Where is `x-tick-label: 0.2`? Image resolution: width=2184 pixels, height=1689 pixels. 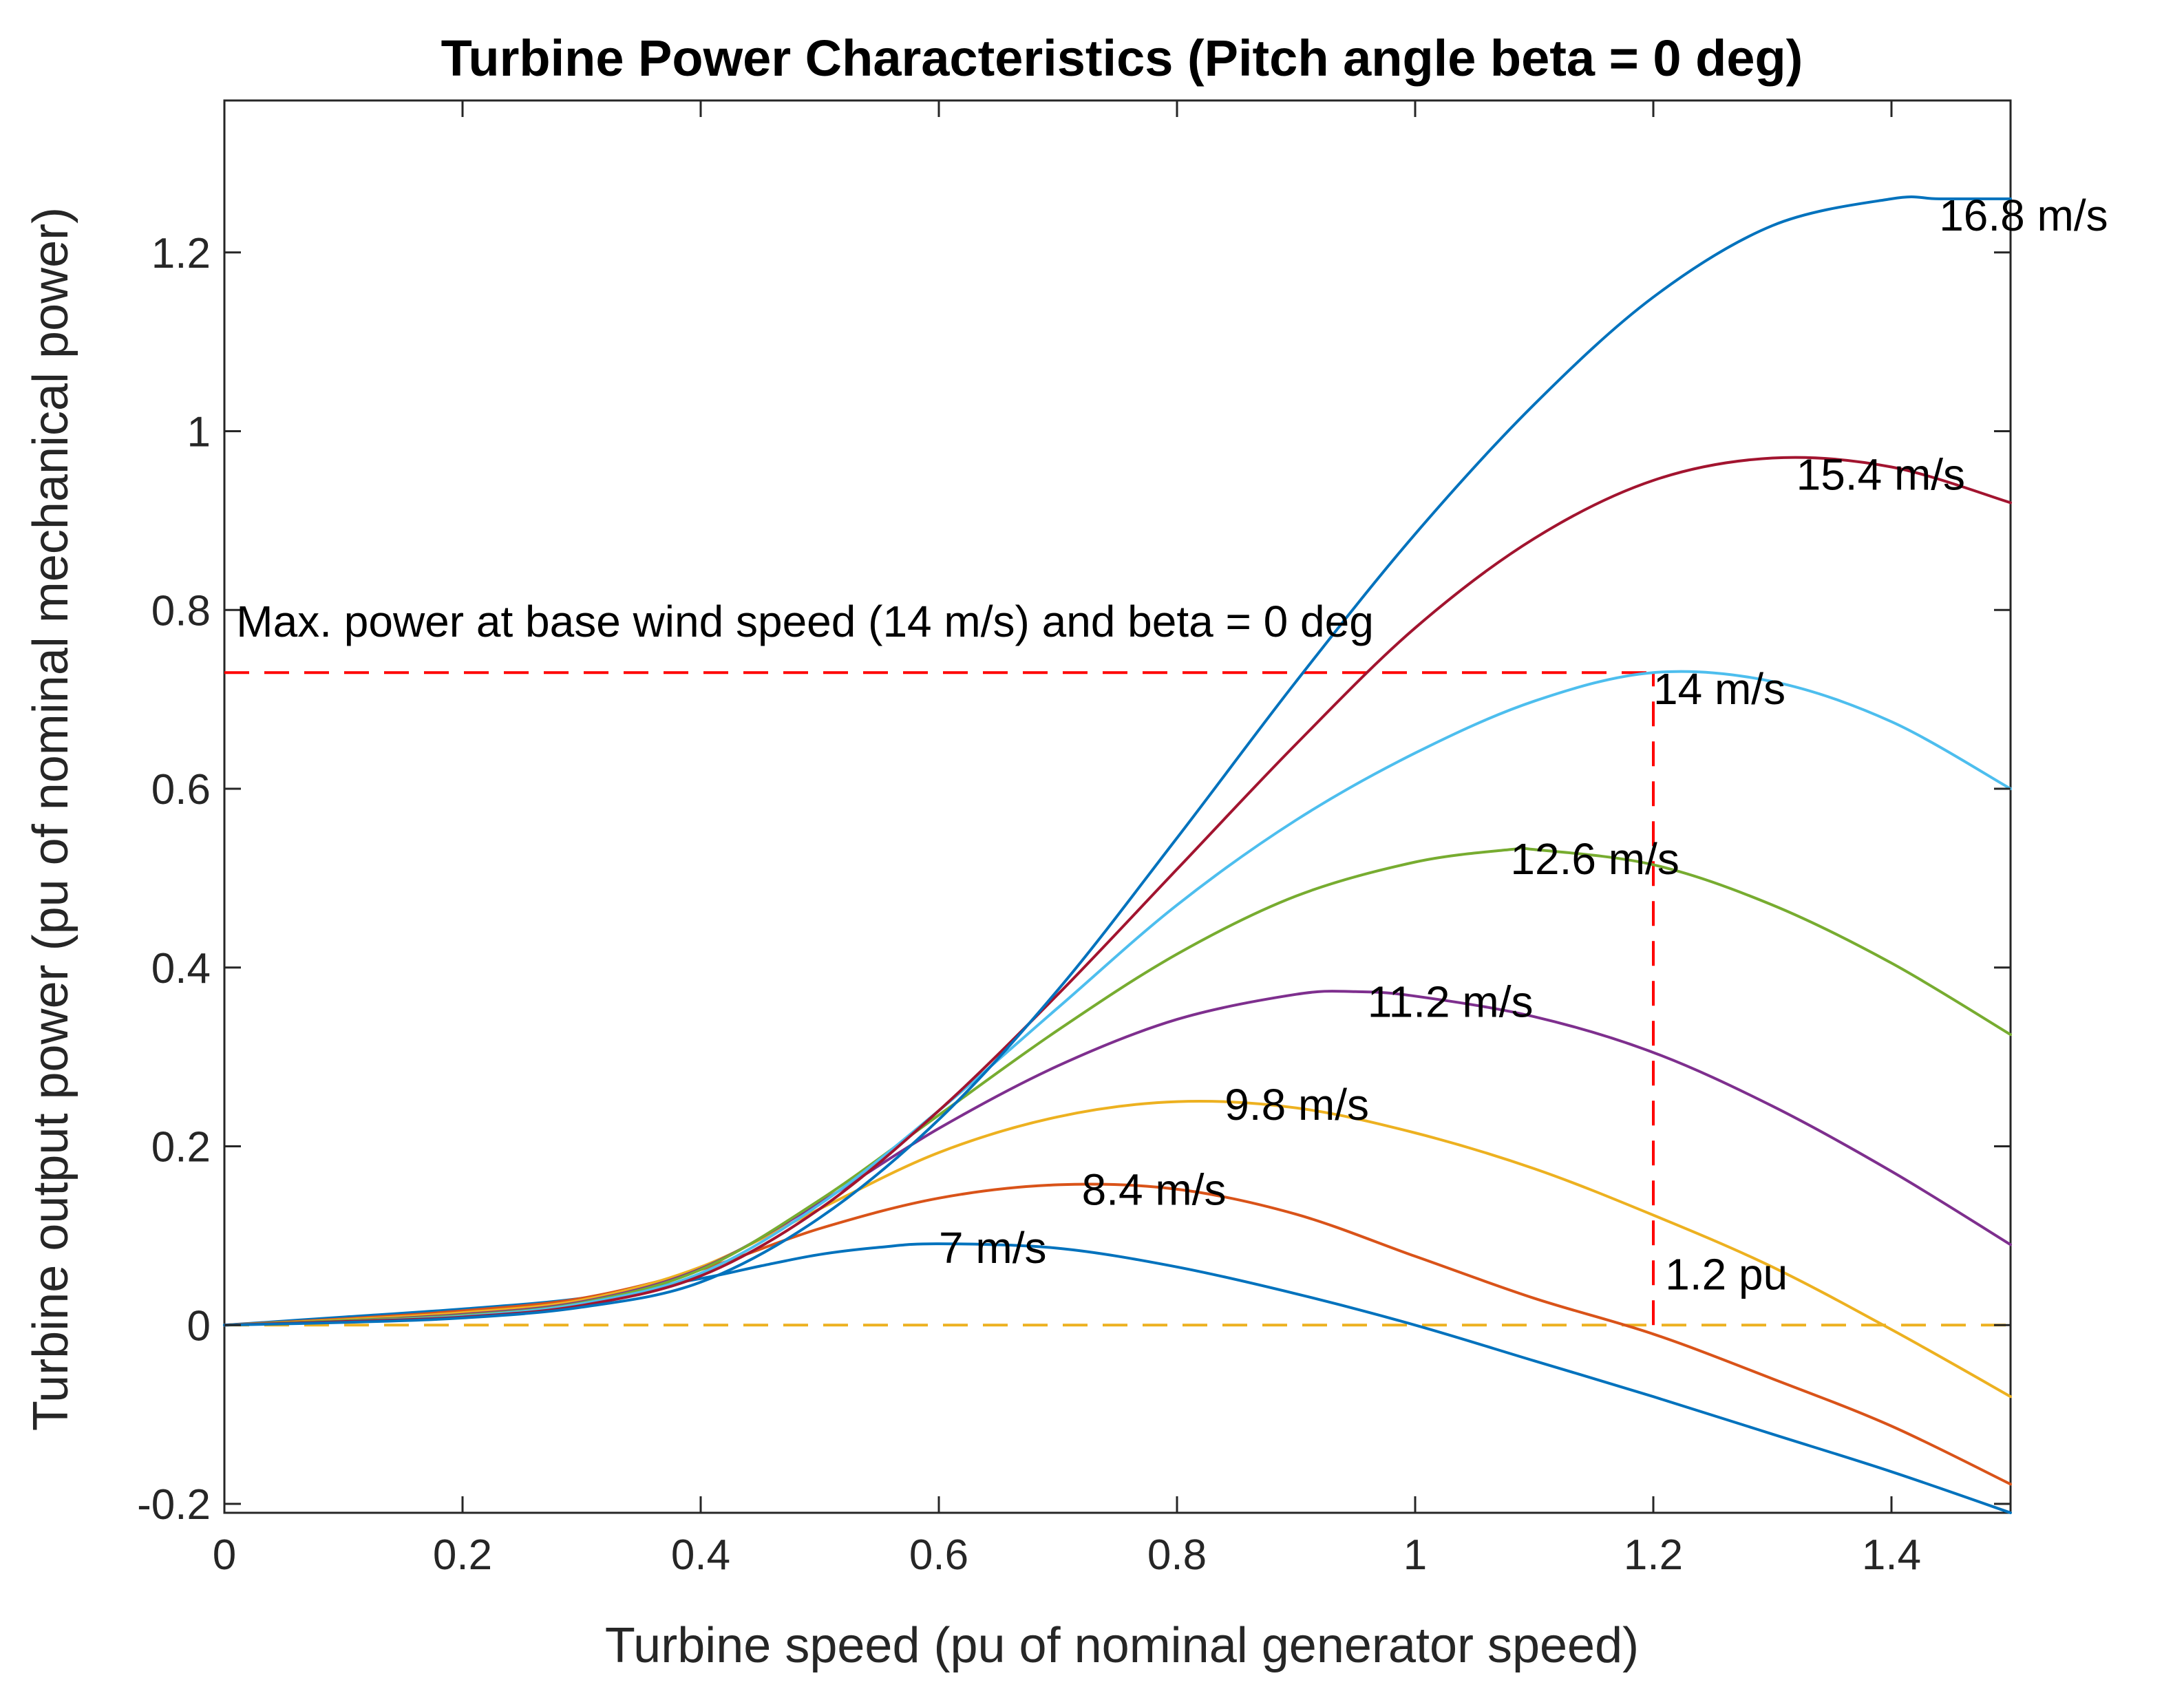
x-tick-label: 0.2 is located at coordinates (462, 1555).